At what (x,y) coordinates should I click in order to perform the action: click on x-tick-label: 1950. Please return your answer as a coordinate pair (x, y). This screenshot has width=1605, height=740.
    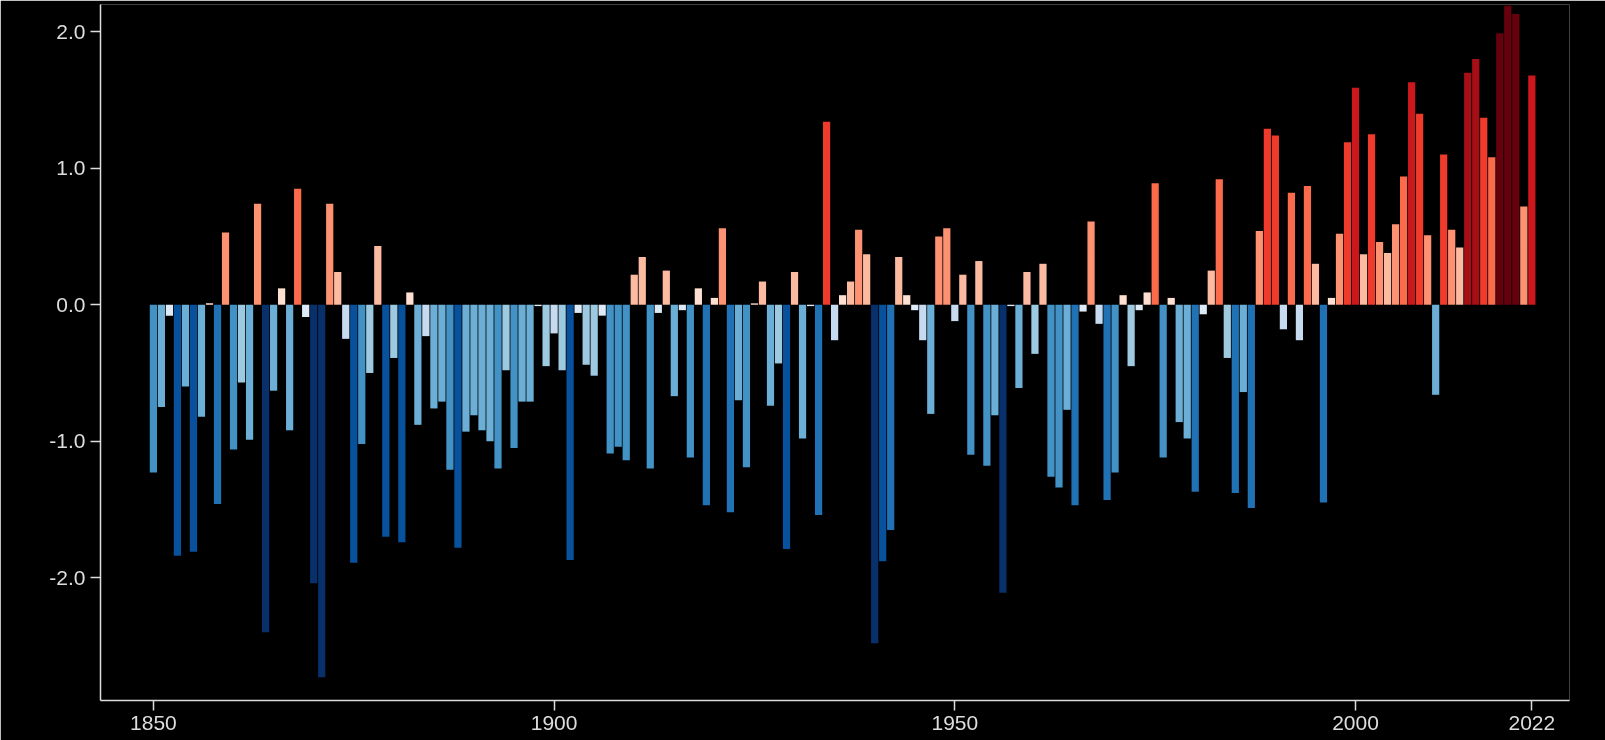
    Looking at the image, I should click on (955, 722).